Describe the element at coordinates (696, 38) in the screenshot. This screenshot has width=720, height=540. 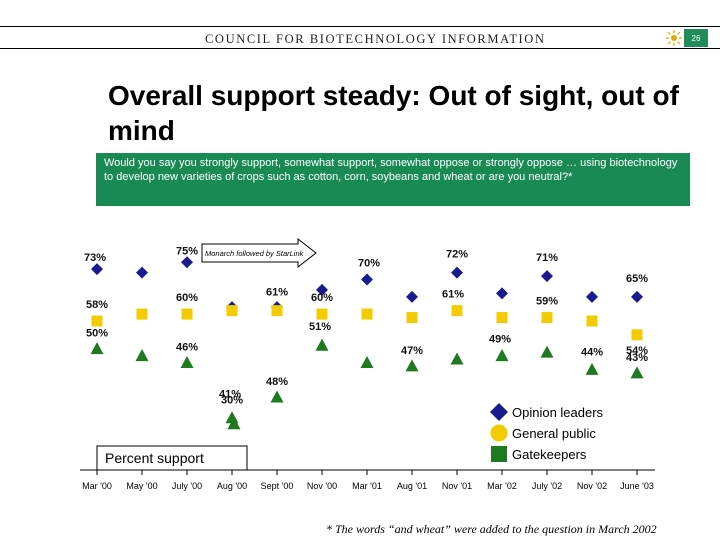
I see `page-number: 26` at that location.